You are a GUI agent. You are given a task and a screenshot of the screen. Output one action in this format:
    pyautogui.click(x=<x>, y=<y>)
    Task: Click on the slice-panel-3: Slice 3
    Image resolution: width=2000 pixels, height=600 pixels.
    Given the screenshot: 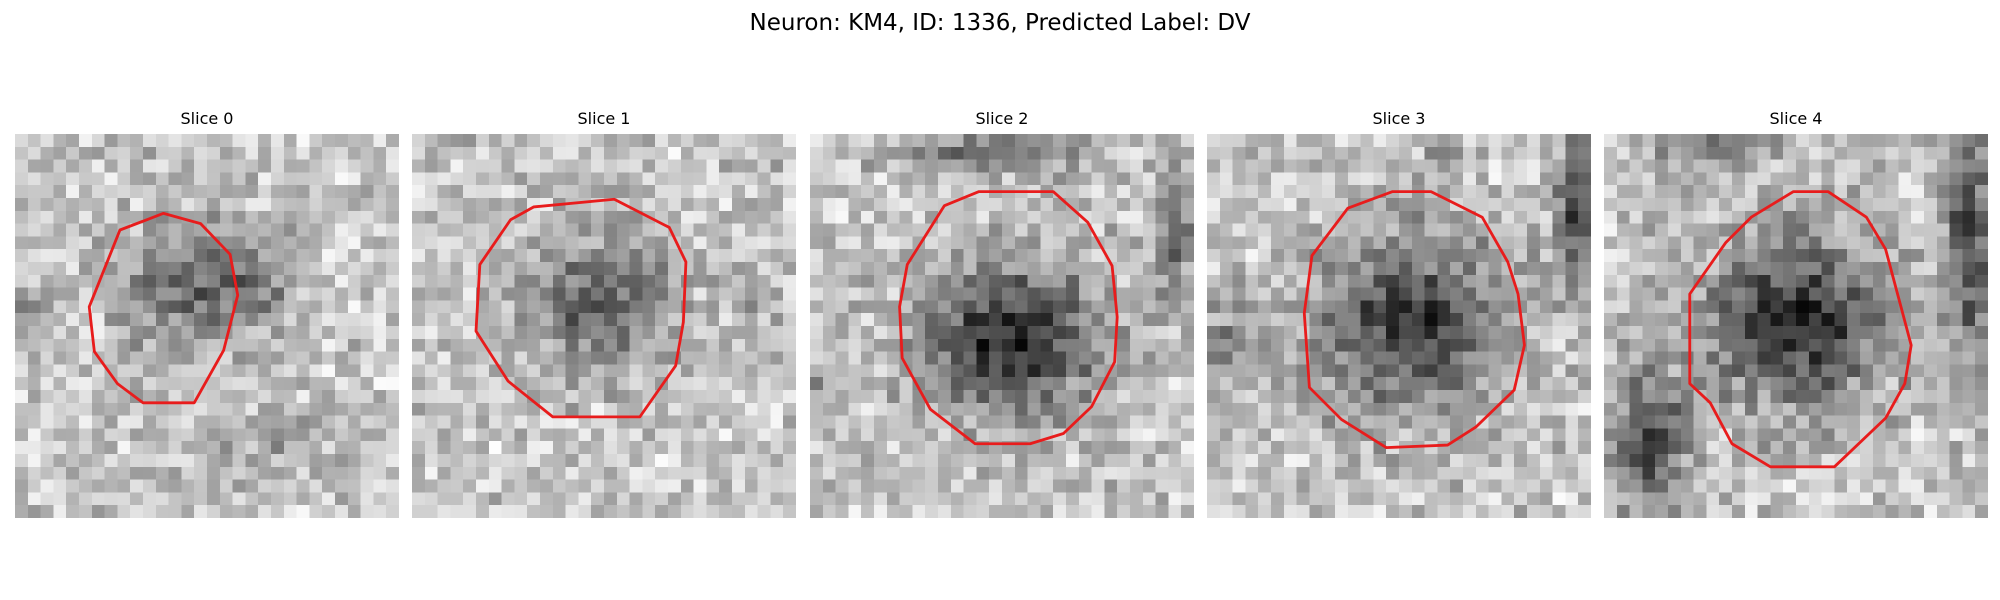 What is the action you would take?
    pyautogui.click(x=1399, y=313)
    